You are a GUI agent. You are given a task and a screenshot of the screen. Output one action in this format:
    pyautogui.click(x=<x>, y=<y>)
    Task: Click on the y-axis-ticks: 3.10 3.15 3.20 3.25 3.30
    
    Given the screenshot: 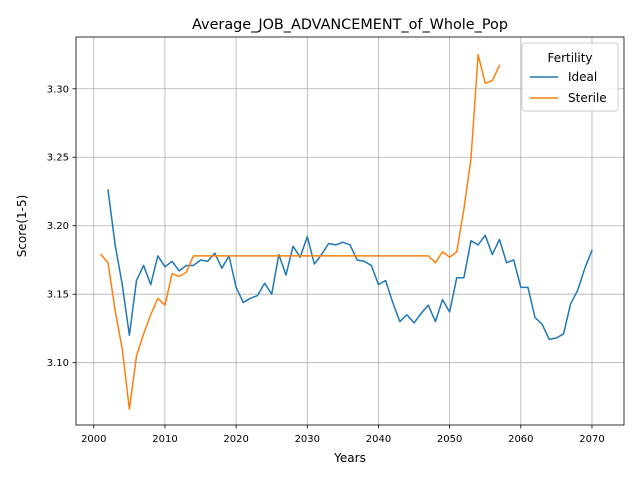 What is the action you would take?
    pyautogui.click(x=61, y=226)
    